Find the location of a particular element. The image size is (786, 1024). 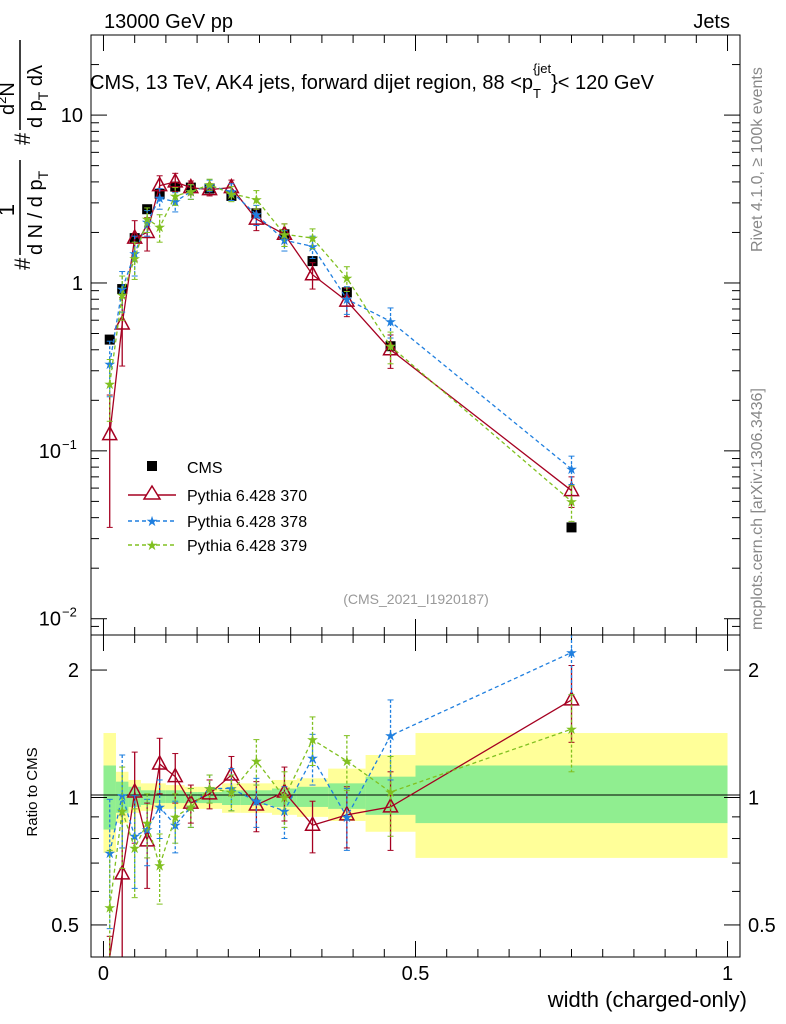

ylabel-den2-tail: dλ is located at coordinates (36, 78).